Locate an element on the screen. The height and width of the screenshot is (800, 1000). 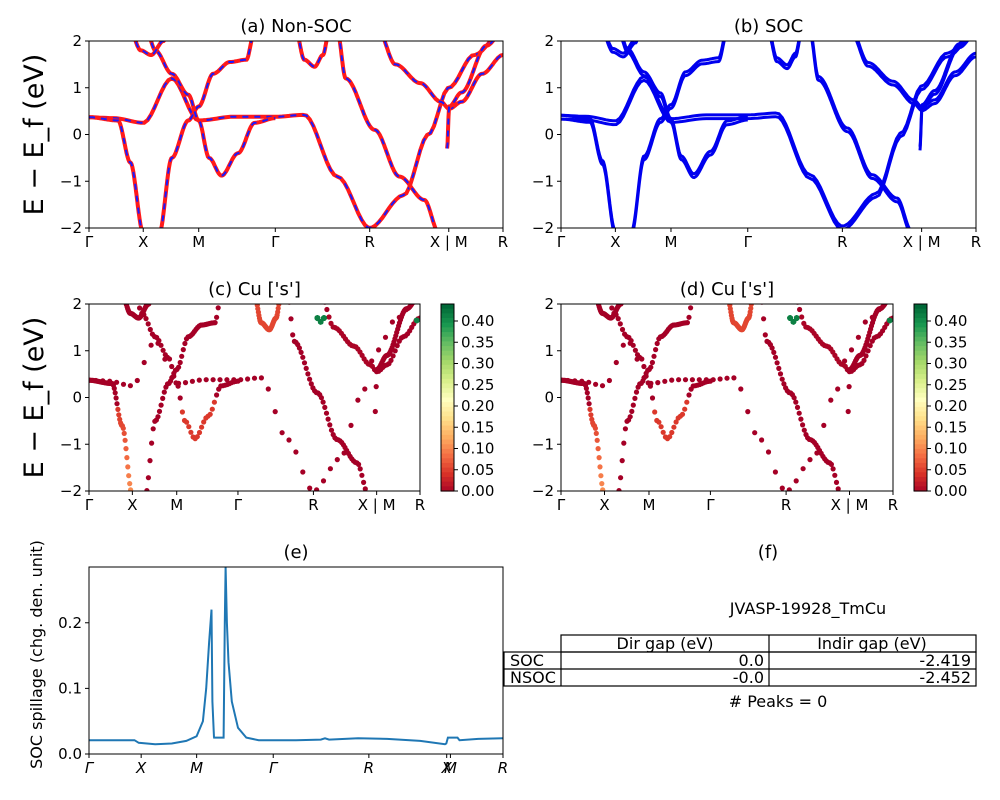
y-tick-label: 2 is located at coordinates (77, 304).